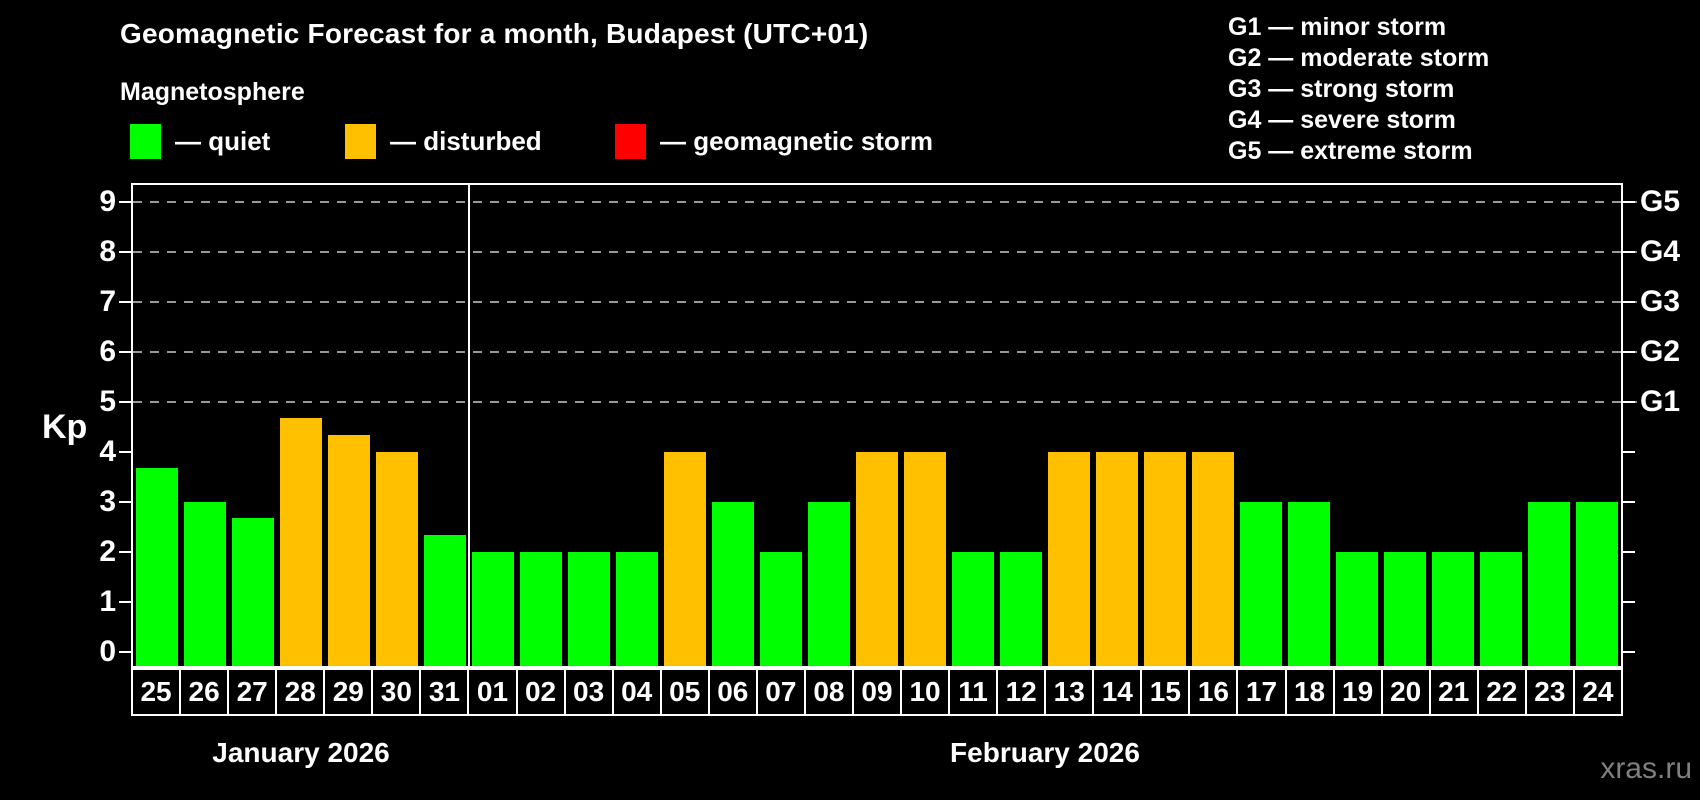 Image resolution: width=1700 pixels, height=800 pixels. I want to click on date-cell-05: 05, so click(684, 692).